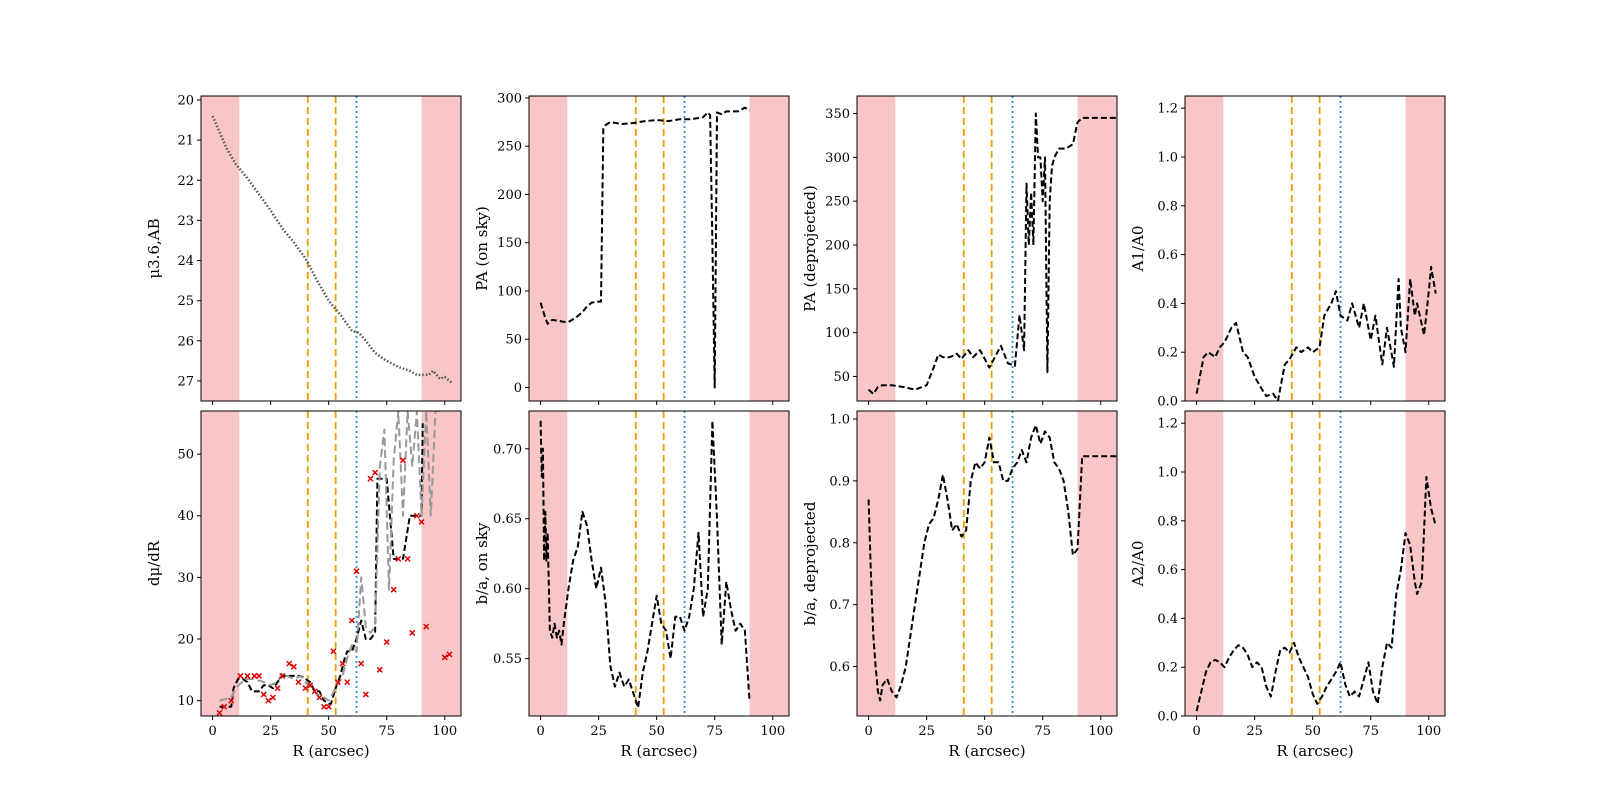 Image resolution: width=1600 pixels, height=800 pixels. Describe the element at coordinates (837, 245) in the screenshot. I see `y-tick-label: 200` at that location.